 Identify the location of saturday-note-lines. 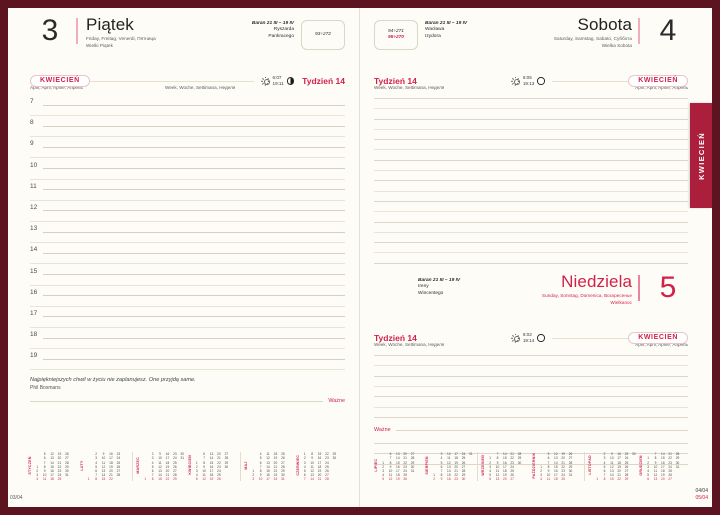
(531, 181).